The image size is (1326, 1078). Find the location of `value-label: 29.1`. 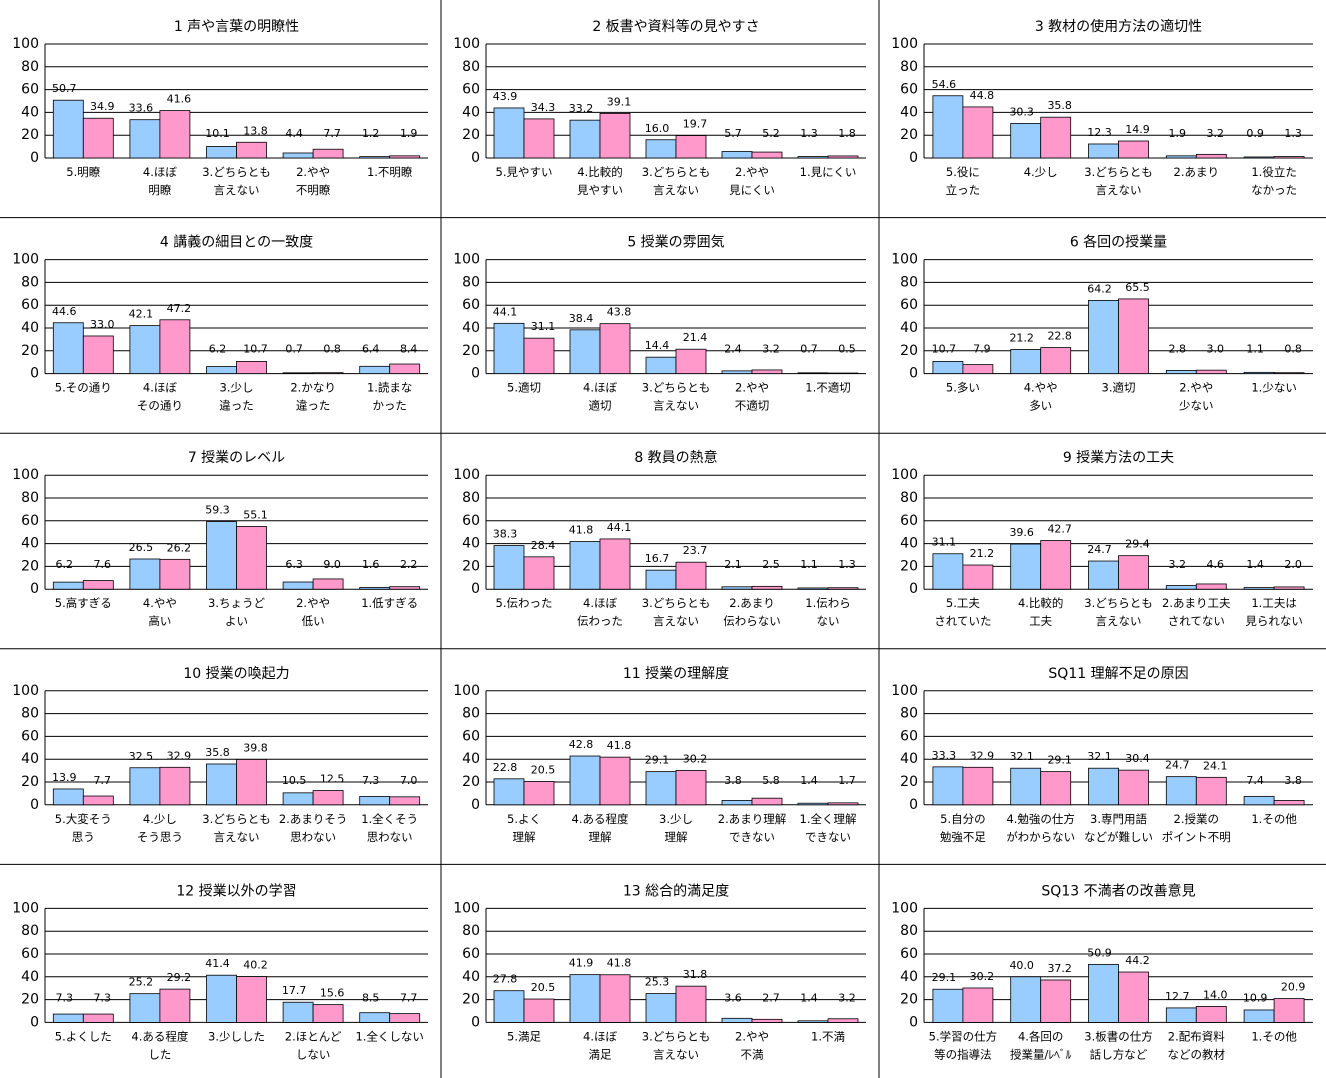

value-label: 29.1 is located at coordinates (944, 977).